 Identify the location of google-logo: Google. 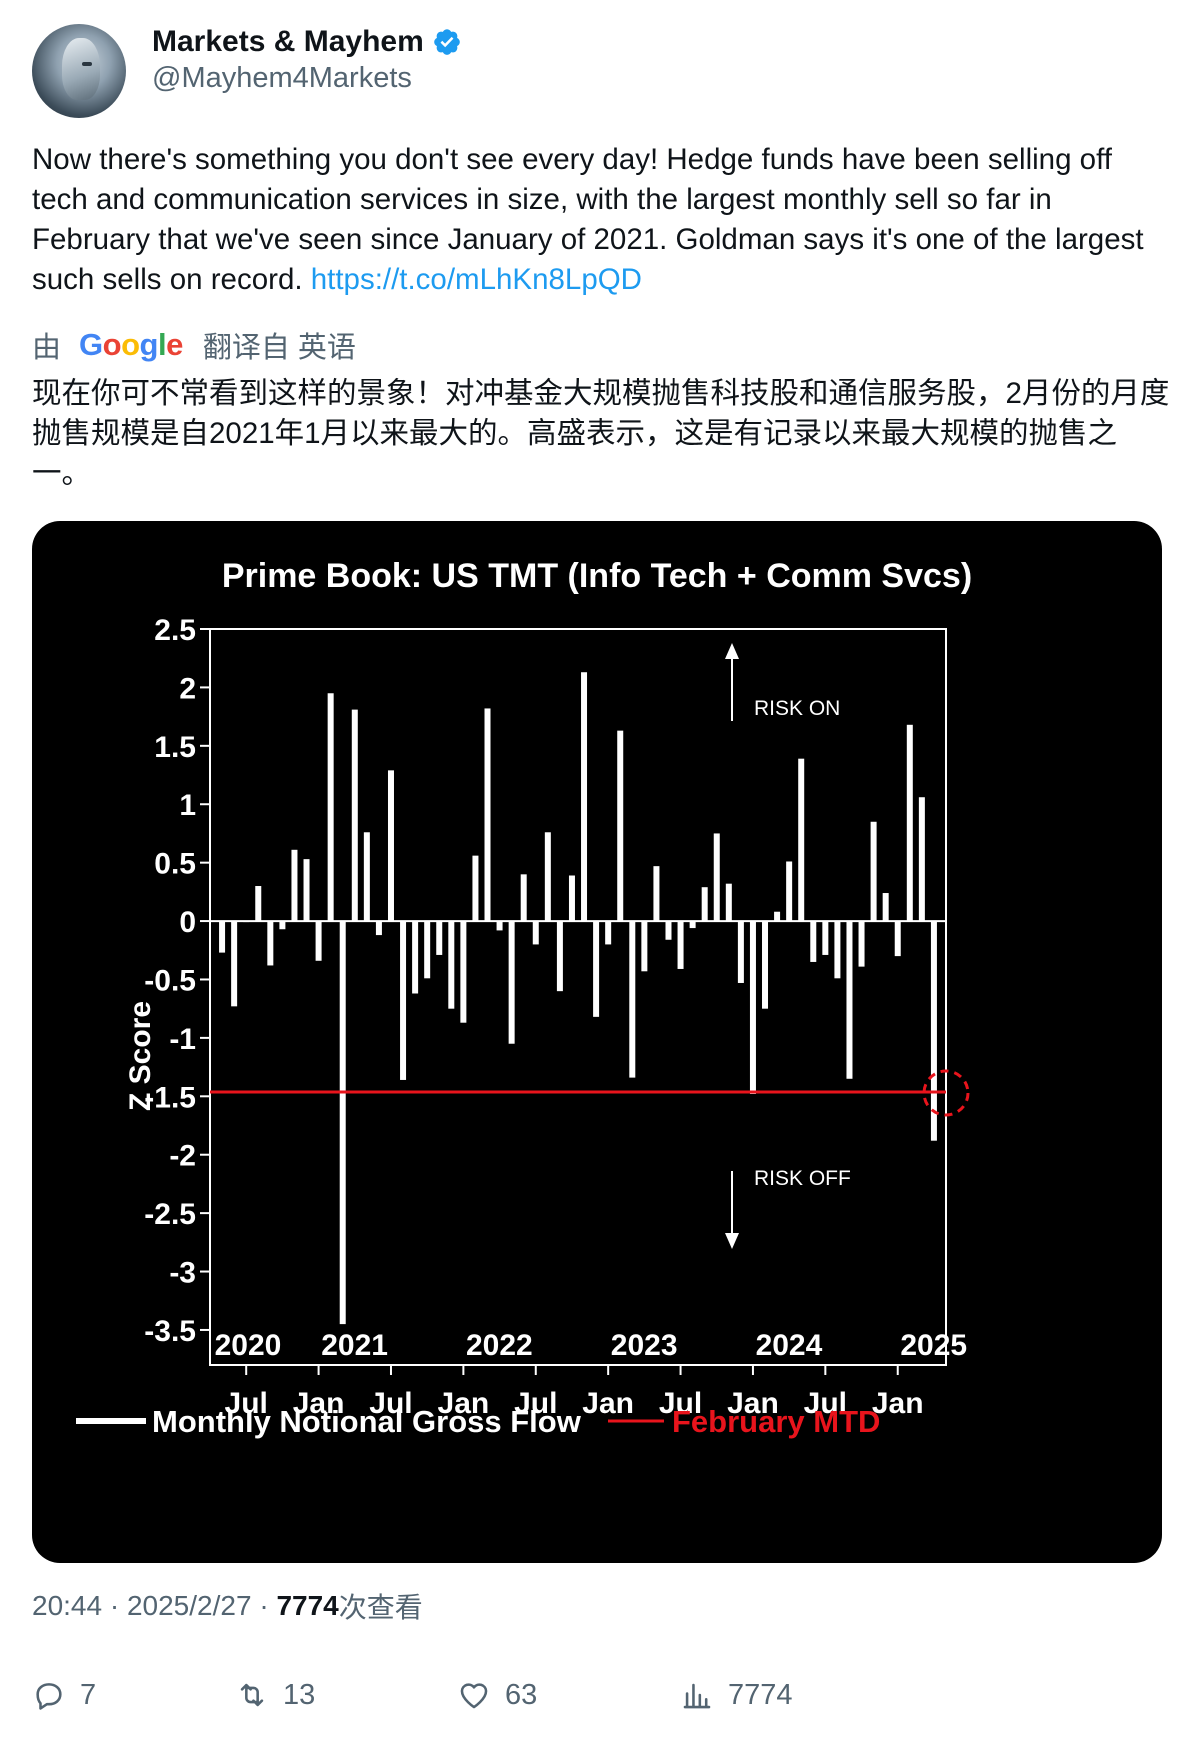
(131, 344).